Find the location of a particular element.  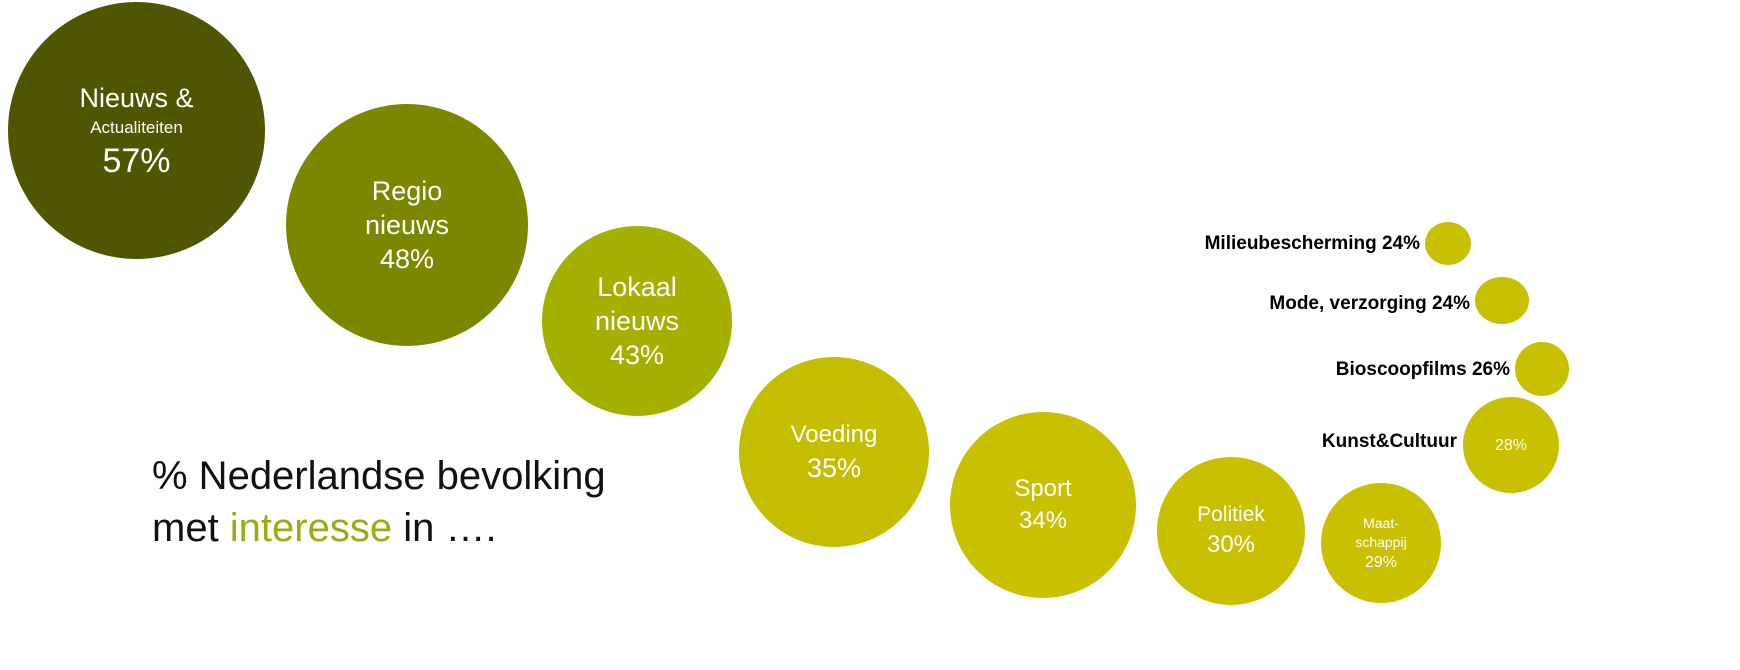

bubble-lokaal-nieuws: Lokaal nieuws 43% is located at coordinates (637, 321).